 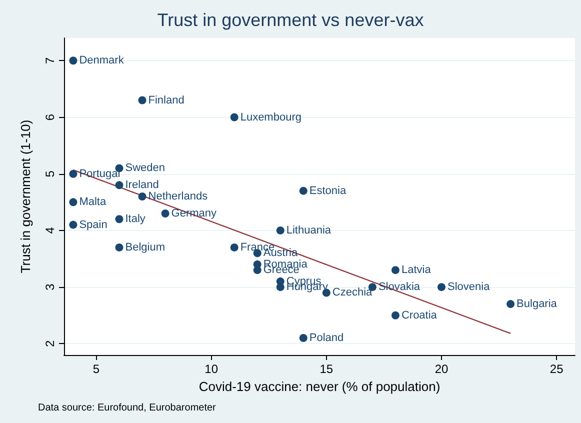 What do you see at coordinates (319, 386) in the screenshot?
I see `x-axis-title: Covid-19 vaccine: never (% of population)` at bounding box center [319, 386].